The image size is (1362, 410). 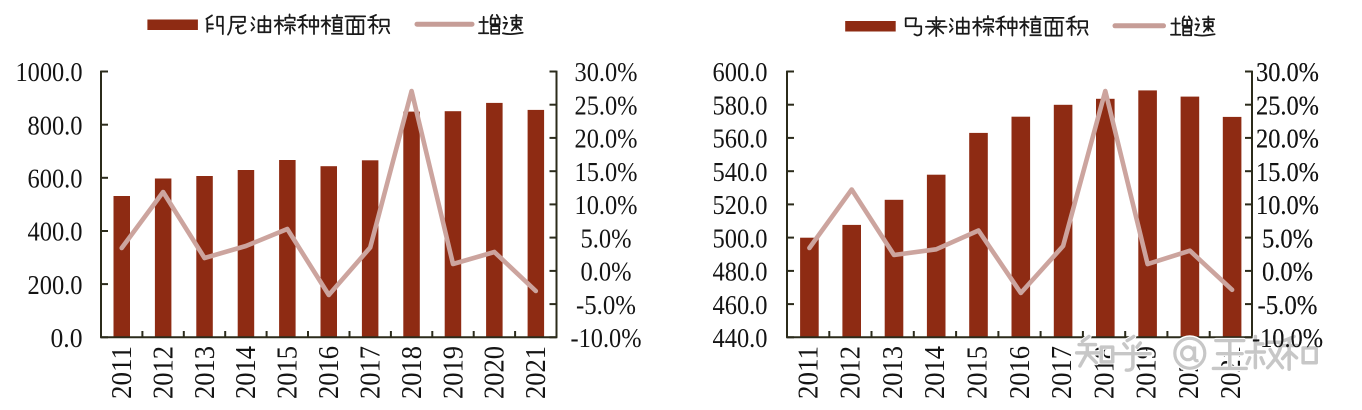 What do you see at coordinates (67, 338) in the screenshot?
I see `svg-text: 0.0` at bounding box center [67, 338].